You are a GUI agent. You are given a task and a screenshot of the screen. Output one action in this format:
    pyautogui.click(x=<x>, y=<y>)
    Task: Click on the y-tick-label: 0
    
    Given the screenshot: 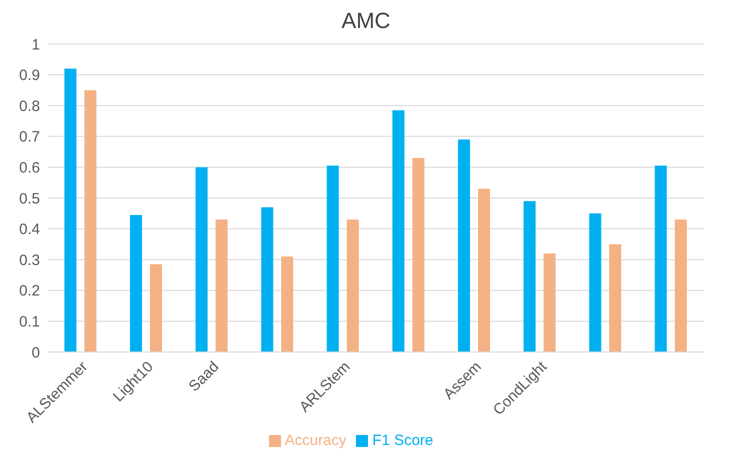 What is the action you would take?
    pyautogui.click(x=36, y=353)
    